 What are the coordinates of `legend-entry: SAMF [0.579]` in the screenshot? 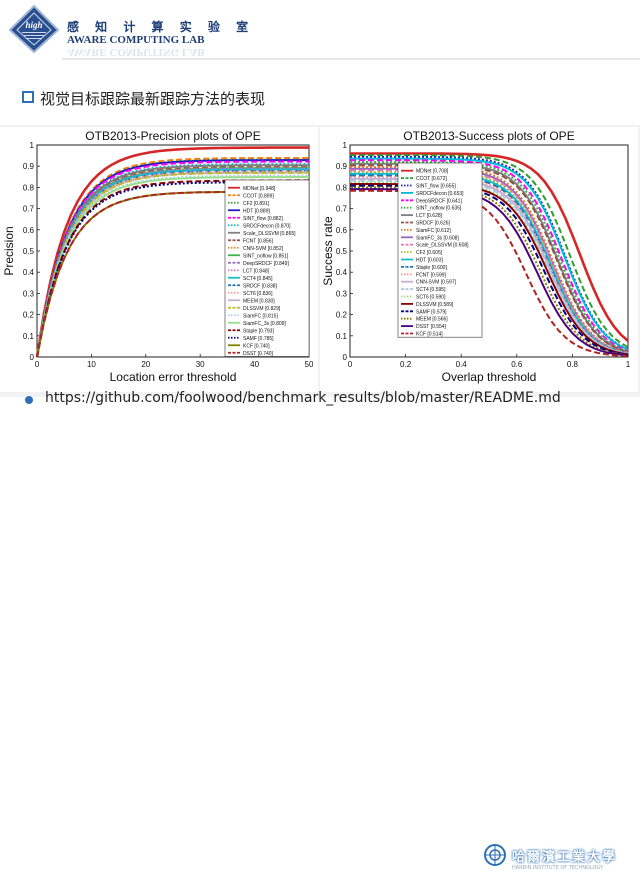 It's located at (431, 312).